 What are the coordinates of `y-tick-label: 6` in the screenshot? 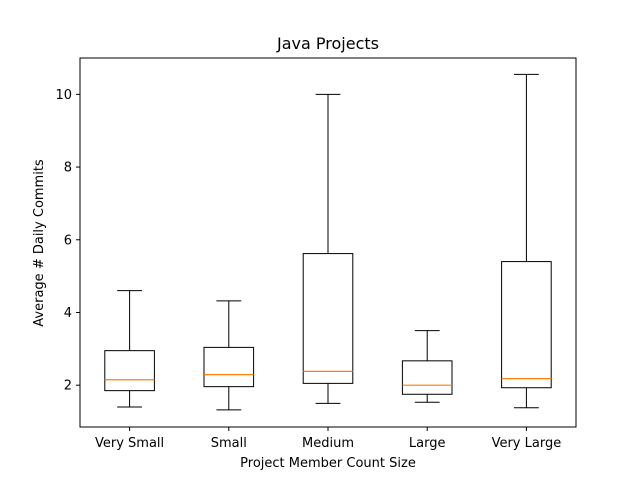 It's located at (68, 240).